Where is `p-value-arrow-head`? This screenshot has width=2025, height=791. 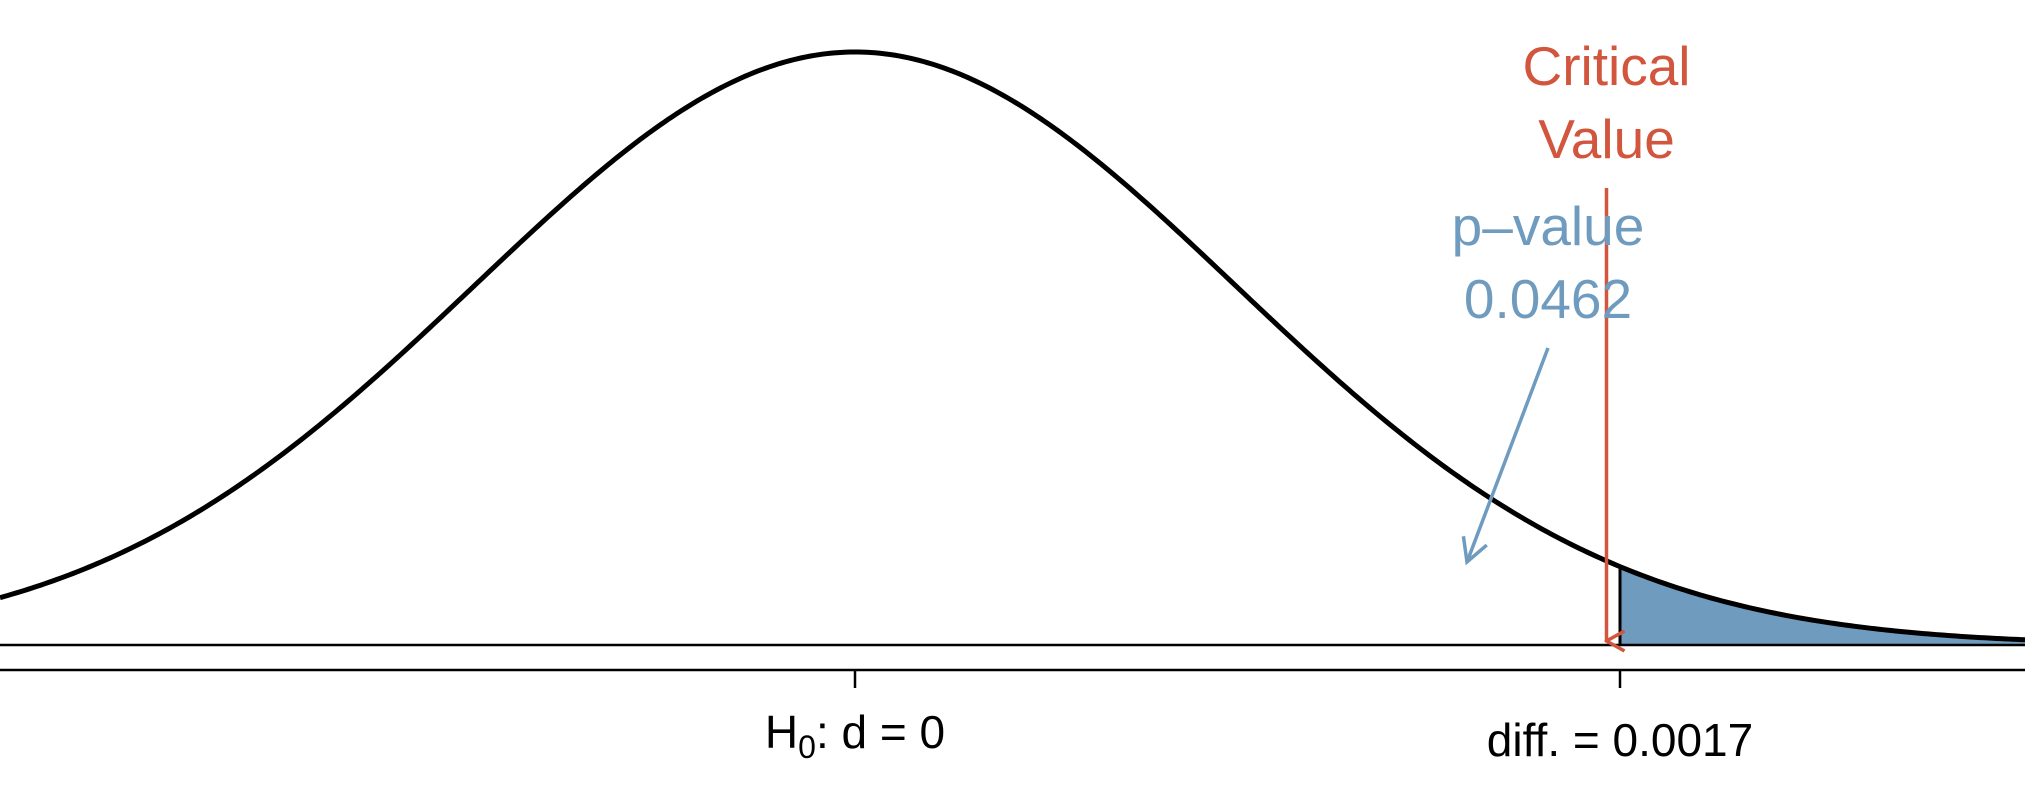 p-value-arrow-head is located at coordinates (1474, 551).